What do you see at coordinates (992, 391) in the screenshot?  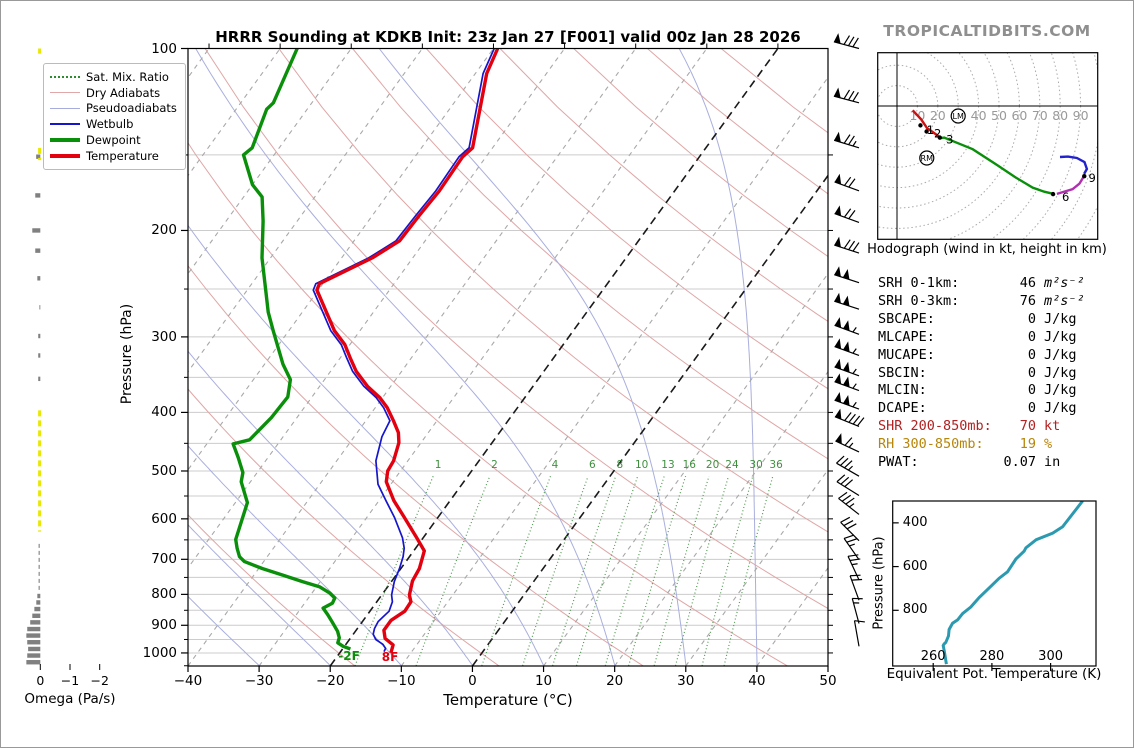 I see `stat-row: MLCIN: 0 J/kg` at bounding box center [992, 391].